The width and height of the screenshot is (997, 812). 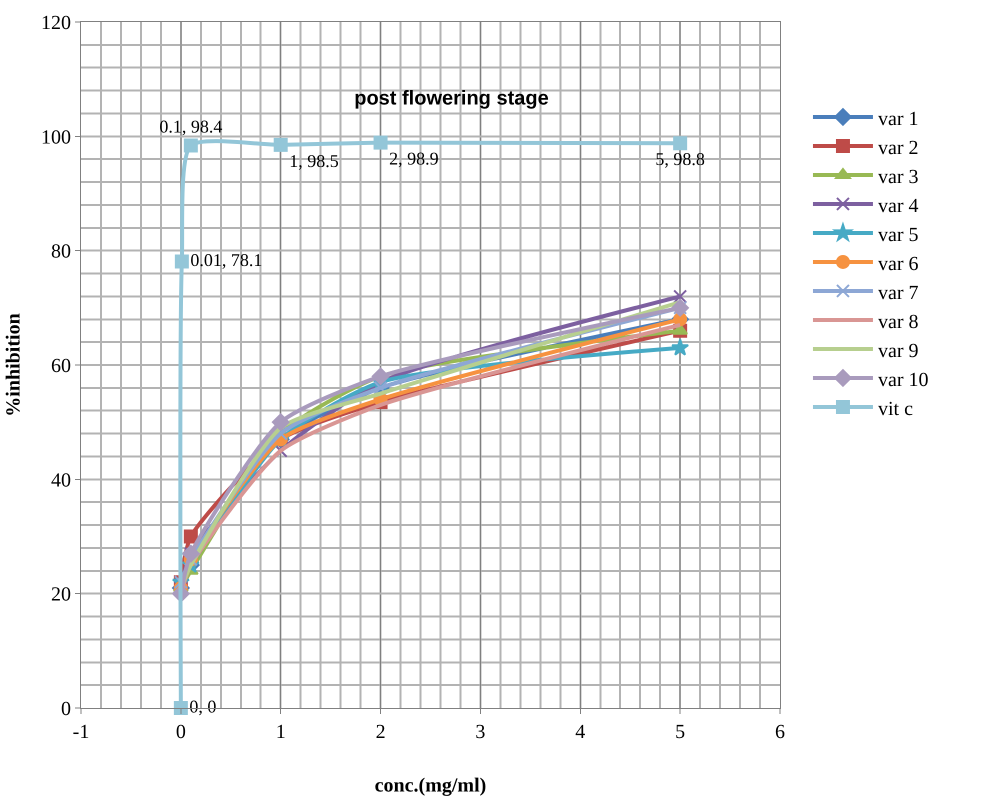 I want to click on y-axis-title: %inhibition, so click(x=13, y=365).